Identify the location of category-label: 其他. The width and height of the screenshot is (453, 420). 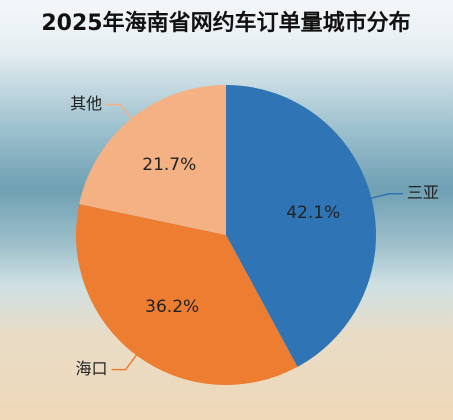
(86, 103).